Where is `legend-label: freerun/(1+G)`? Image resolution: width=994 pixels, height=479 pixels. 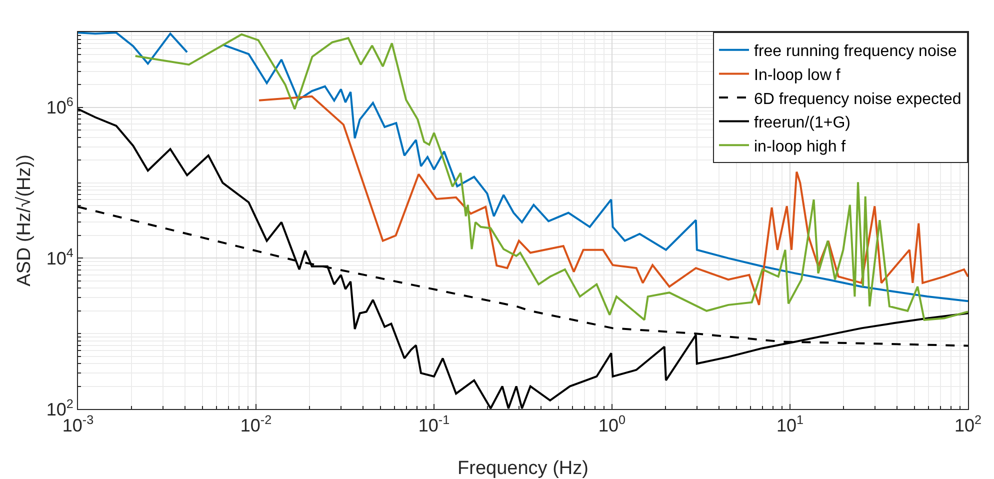
legend-label: freerun/(1+G) is located at coordinates (802, 123).